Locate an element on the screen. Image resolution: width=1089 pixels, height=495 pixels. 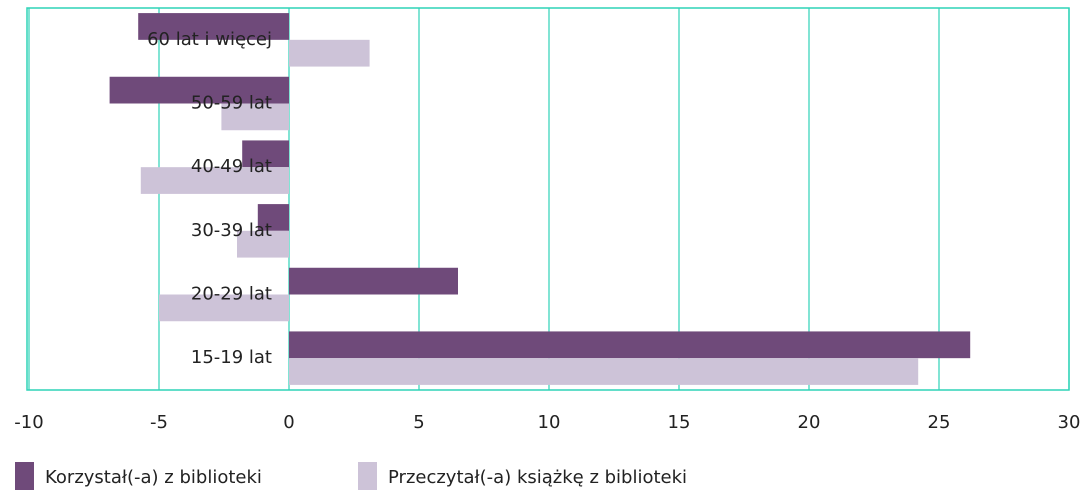
category-label: 15-19 lat is located at coordinates (231, 357).